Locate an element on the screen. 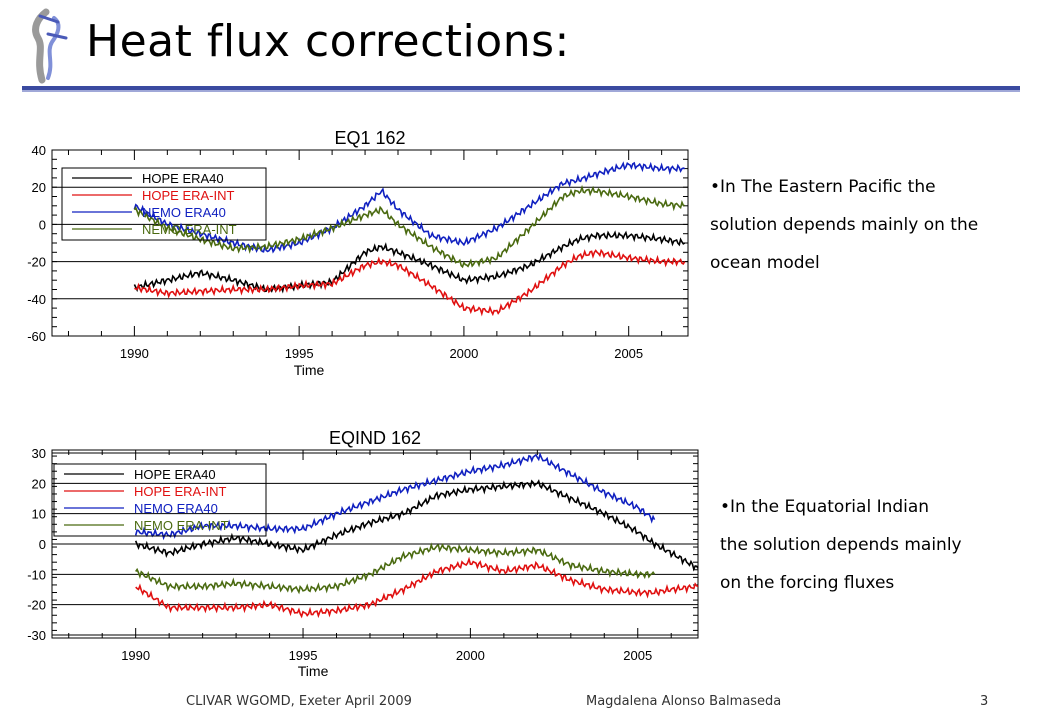 The image size is (1040, 720). bullet-line: ocean model is located at coordinates (765, 263).